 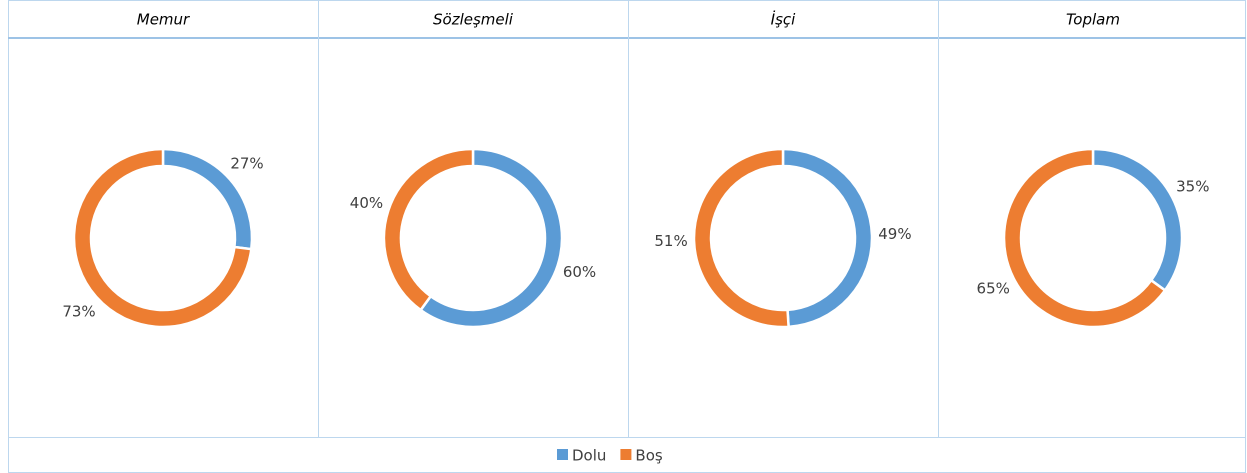 I want to click on column-header: Toplam, so click(x=1093, y=20).